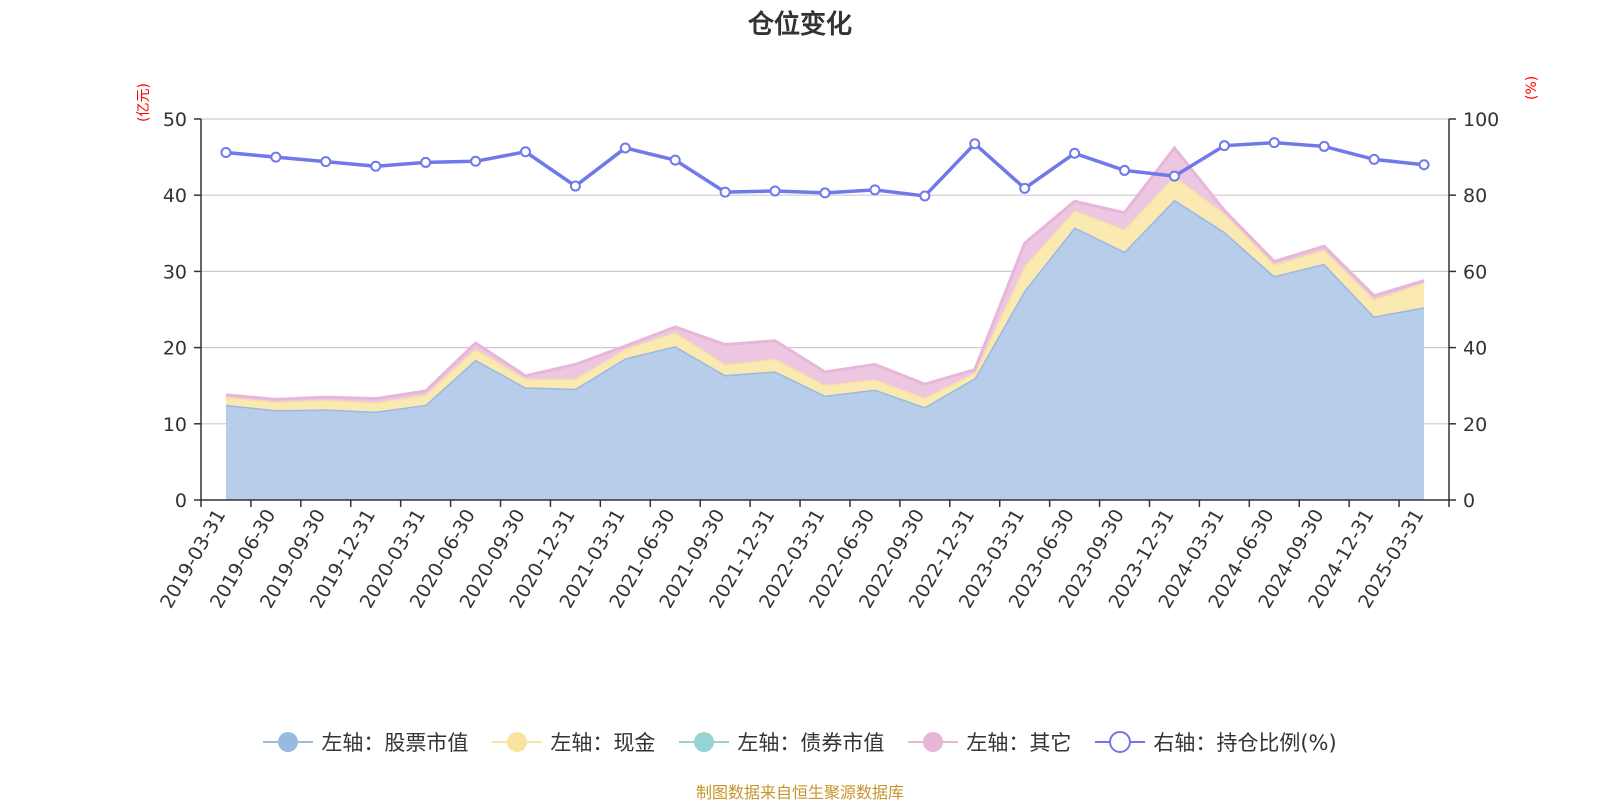 The image size is (1600, 803). Describe the element at coordinates (1475, 196) in the screenshot. I see `right-tick-label: 80` at that location.